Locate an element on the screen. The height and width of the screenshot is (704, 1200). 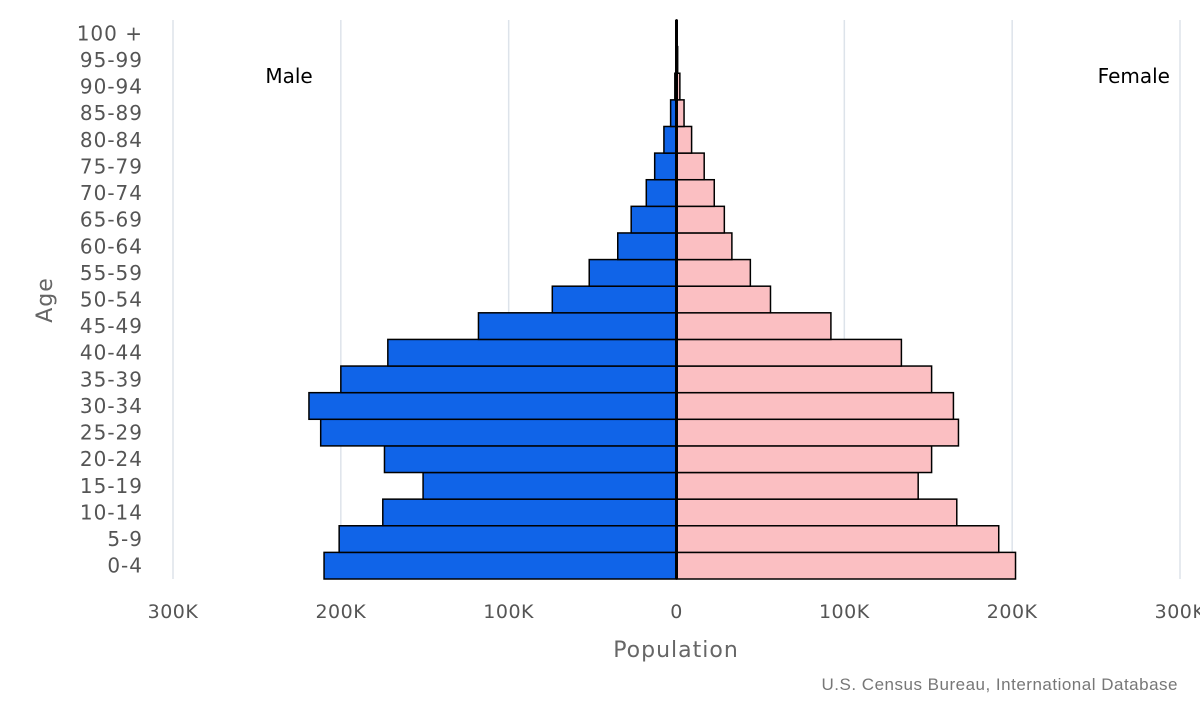
age-tick-80-84: 80-84 is located at coordinates (111, 140).